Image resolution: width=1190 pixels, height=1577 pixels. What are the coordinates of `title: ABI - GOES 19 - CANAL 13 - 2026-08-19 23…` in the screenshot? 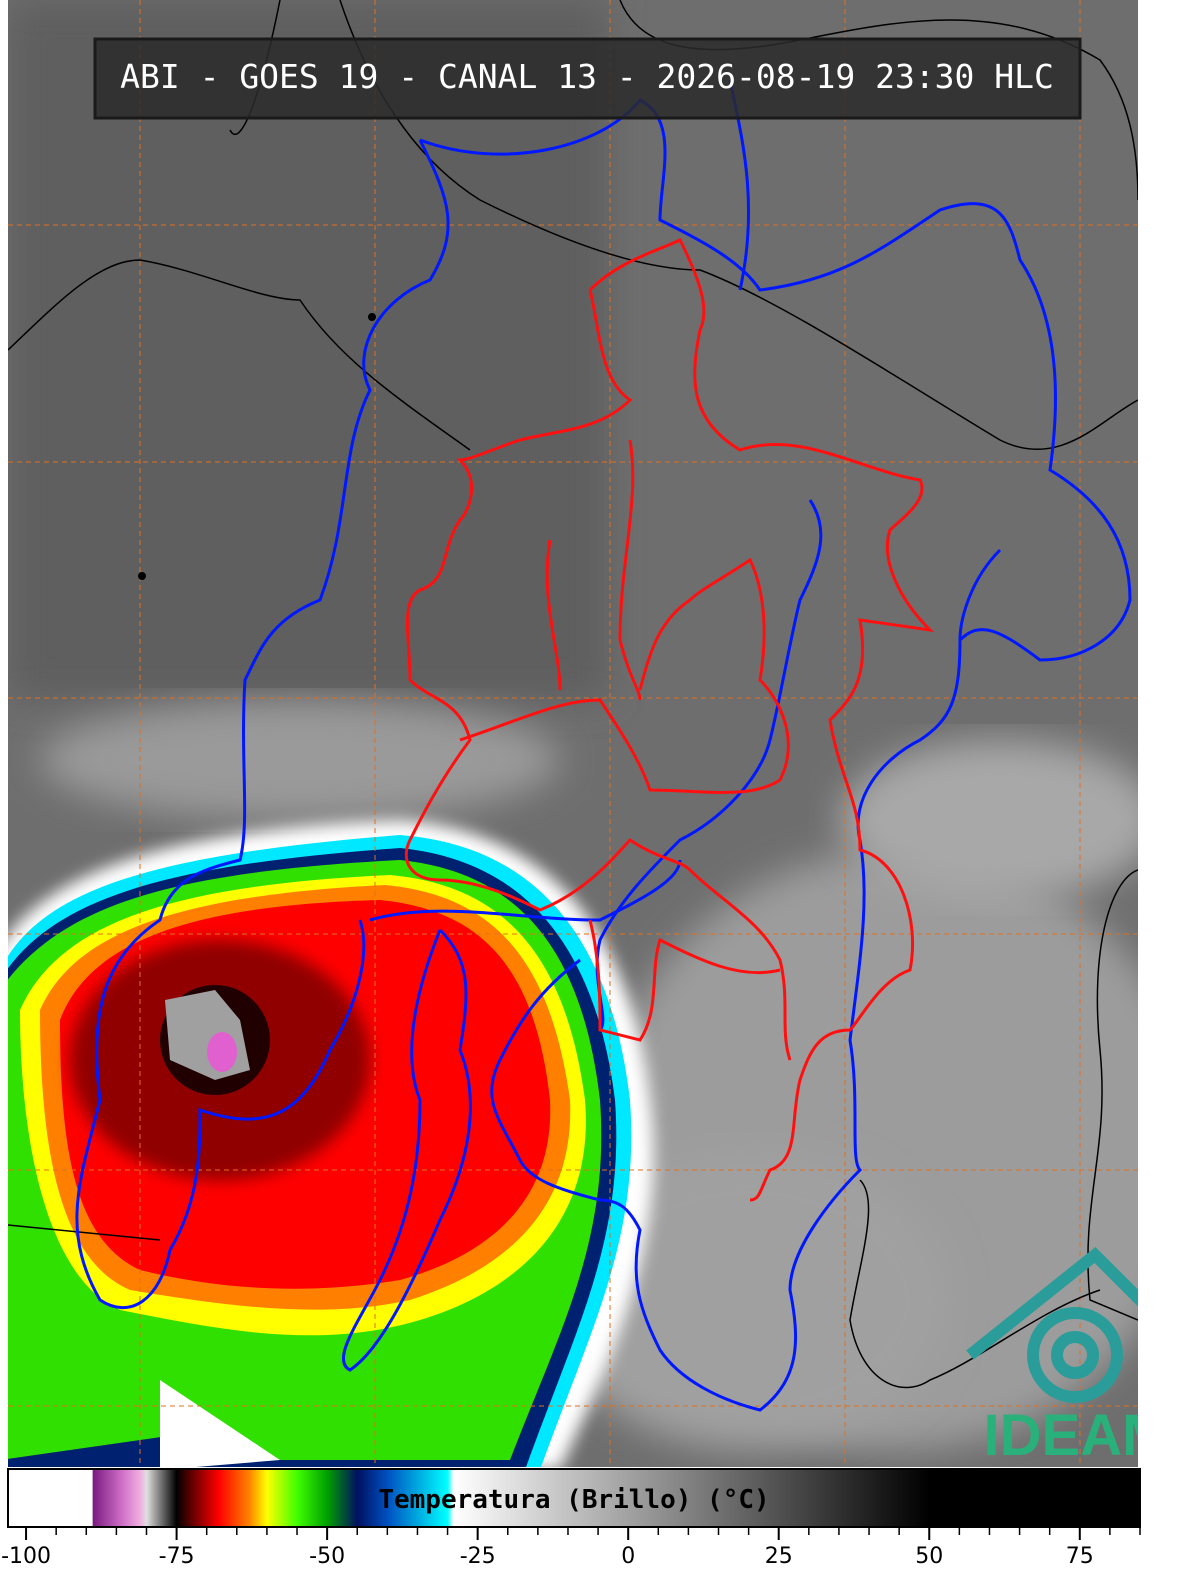 It's located at (587, 76).